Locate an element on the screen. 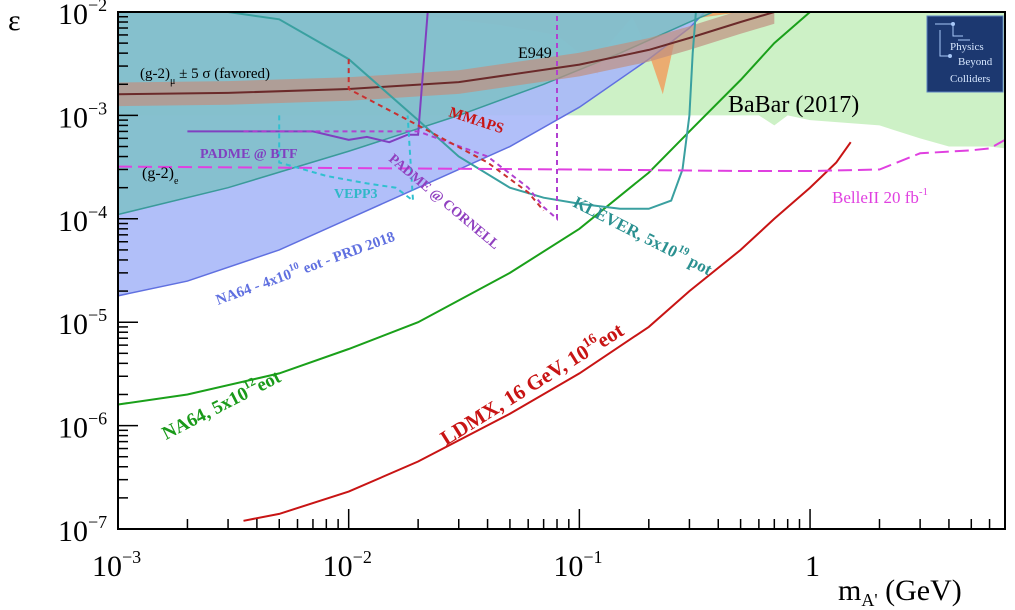 This screenshot has width=1015, height=610. x-axis-label: mA' (GeV) is located at coordinates (900, 592).